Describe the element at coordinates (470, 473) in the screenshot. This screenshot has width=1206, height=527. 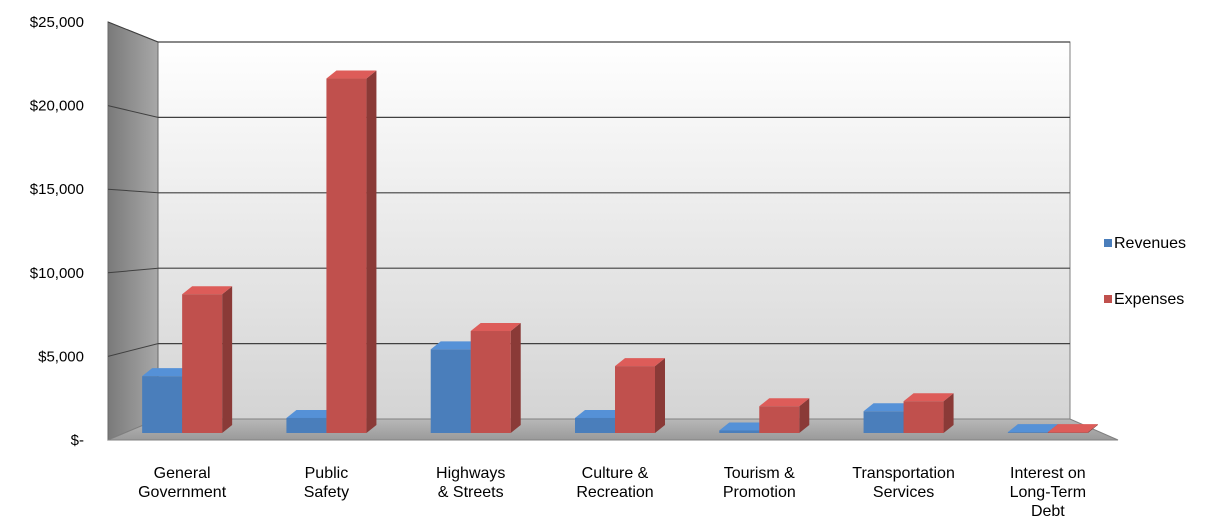
I see `x-tick-label-line: Highways` at that location.